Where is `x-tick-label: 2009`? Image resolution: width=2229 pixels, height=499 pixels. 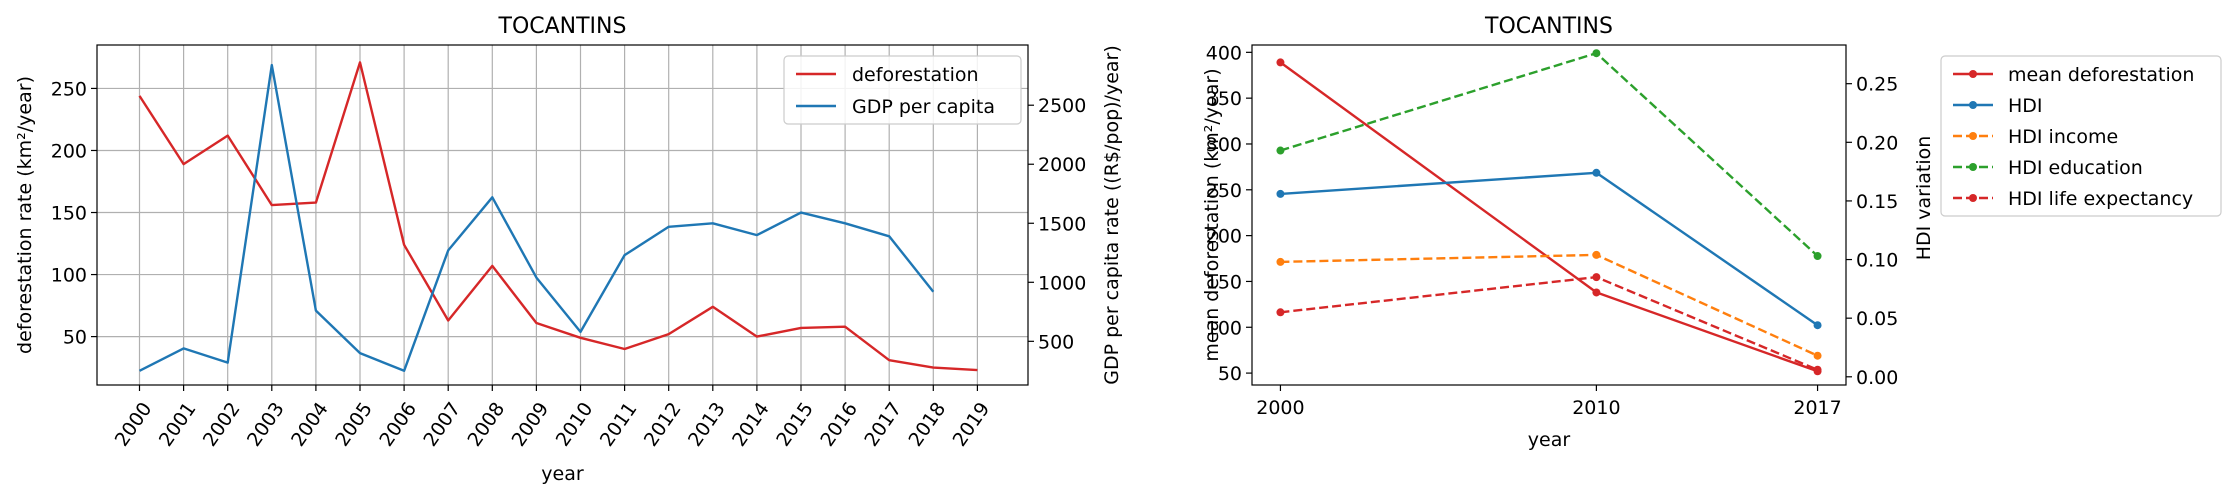
x-tick-label: 2009 is located at coordinates (531, 424).